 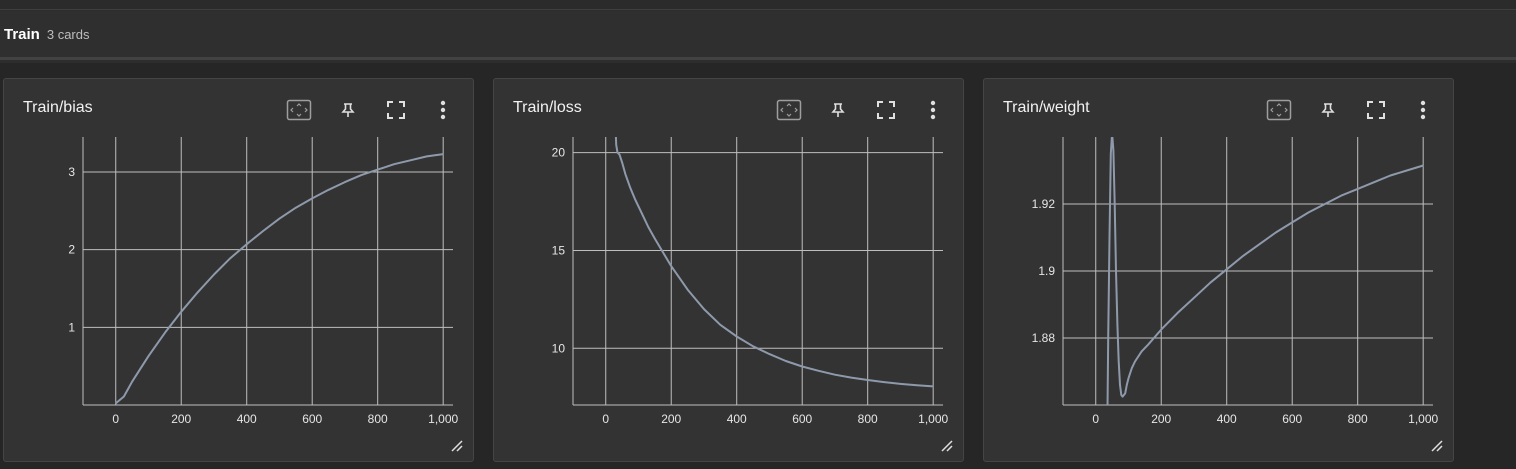 What do you see at coordinates (758, 5) in the screenshot?
I see `top-strip` at bounding box center [758, 5].